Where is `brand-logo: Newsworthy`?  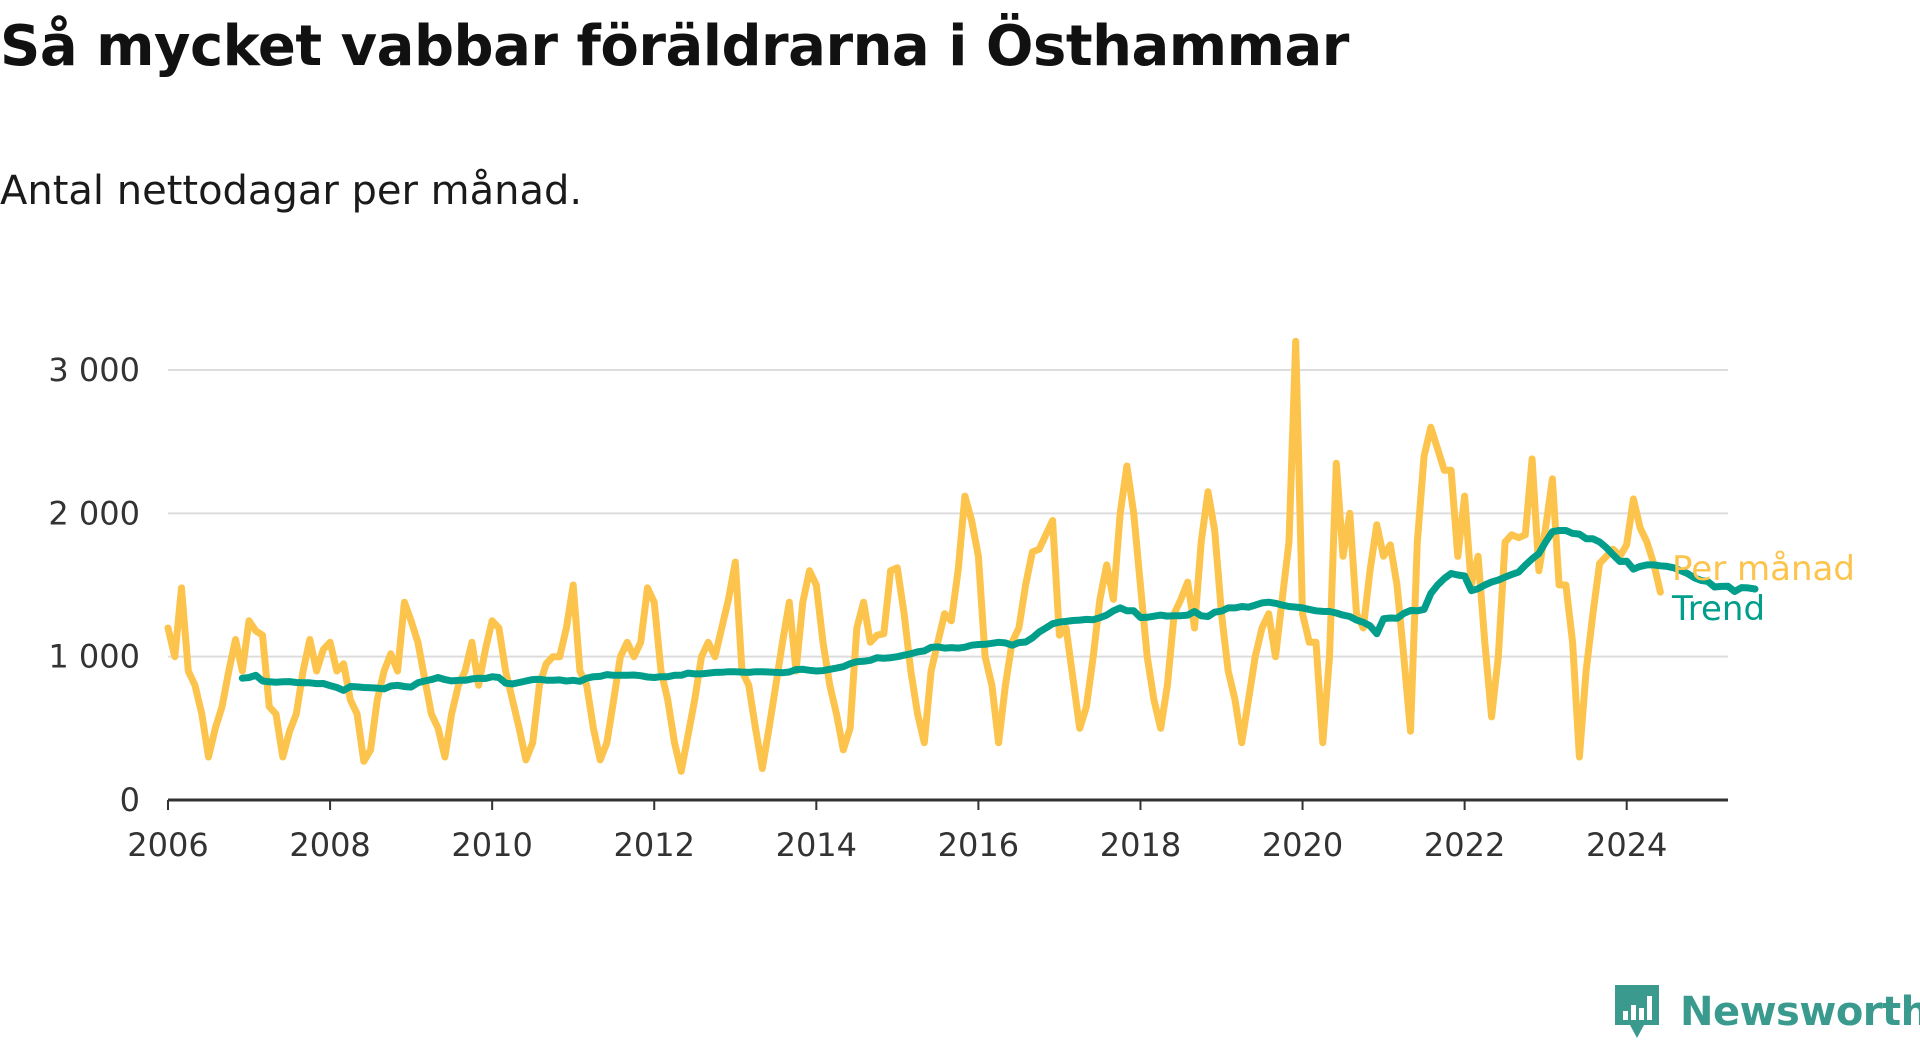 brand-logo: Newsworthy is located at coordinates (1766, 1012).